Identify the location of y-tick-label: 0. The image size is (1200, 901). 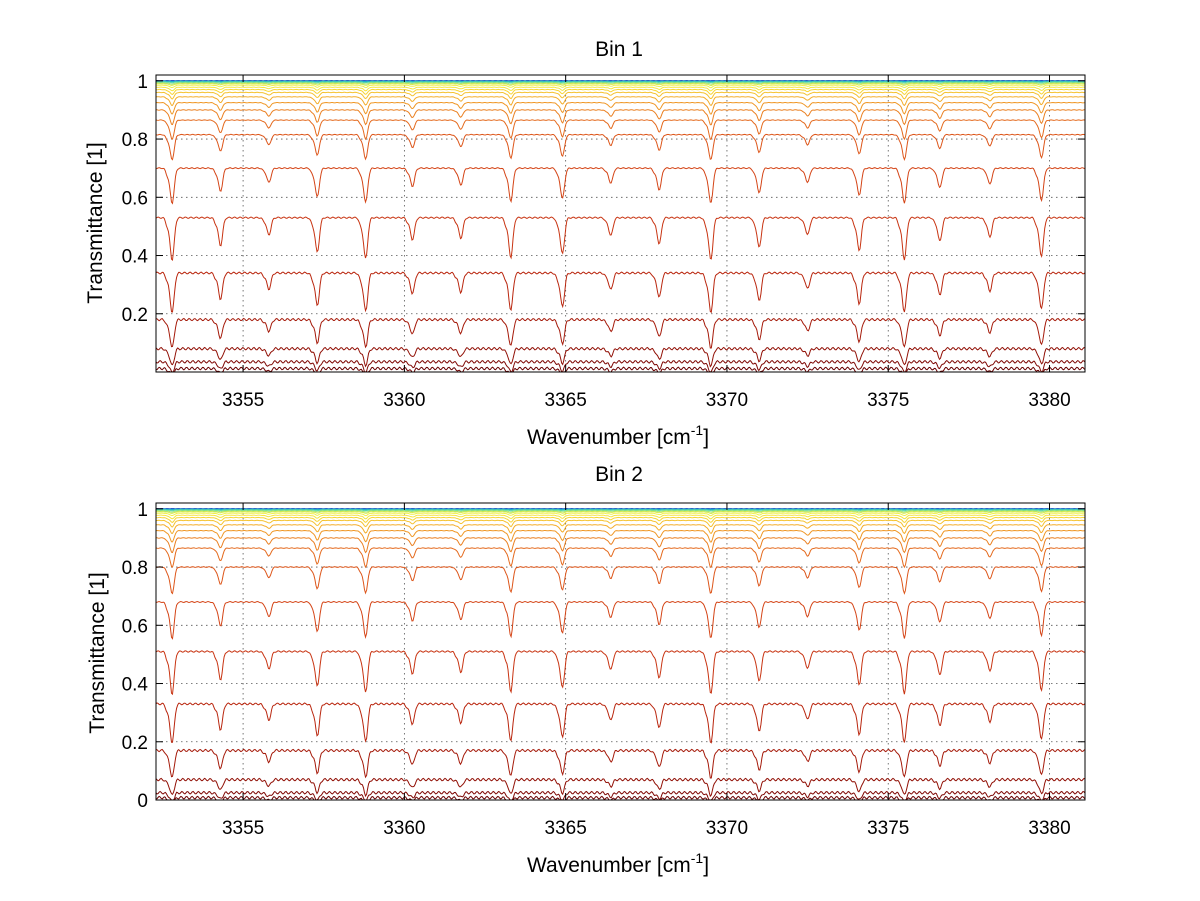
(142, 801).